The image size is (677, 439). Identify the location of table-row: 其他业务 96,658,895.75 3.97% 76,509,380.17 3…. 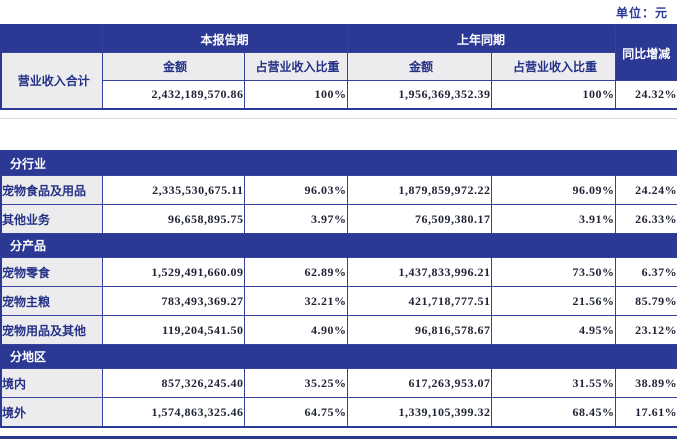
(338, 219).